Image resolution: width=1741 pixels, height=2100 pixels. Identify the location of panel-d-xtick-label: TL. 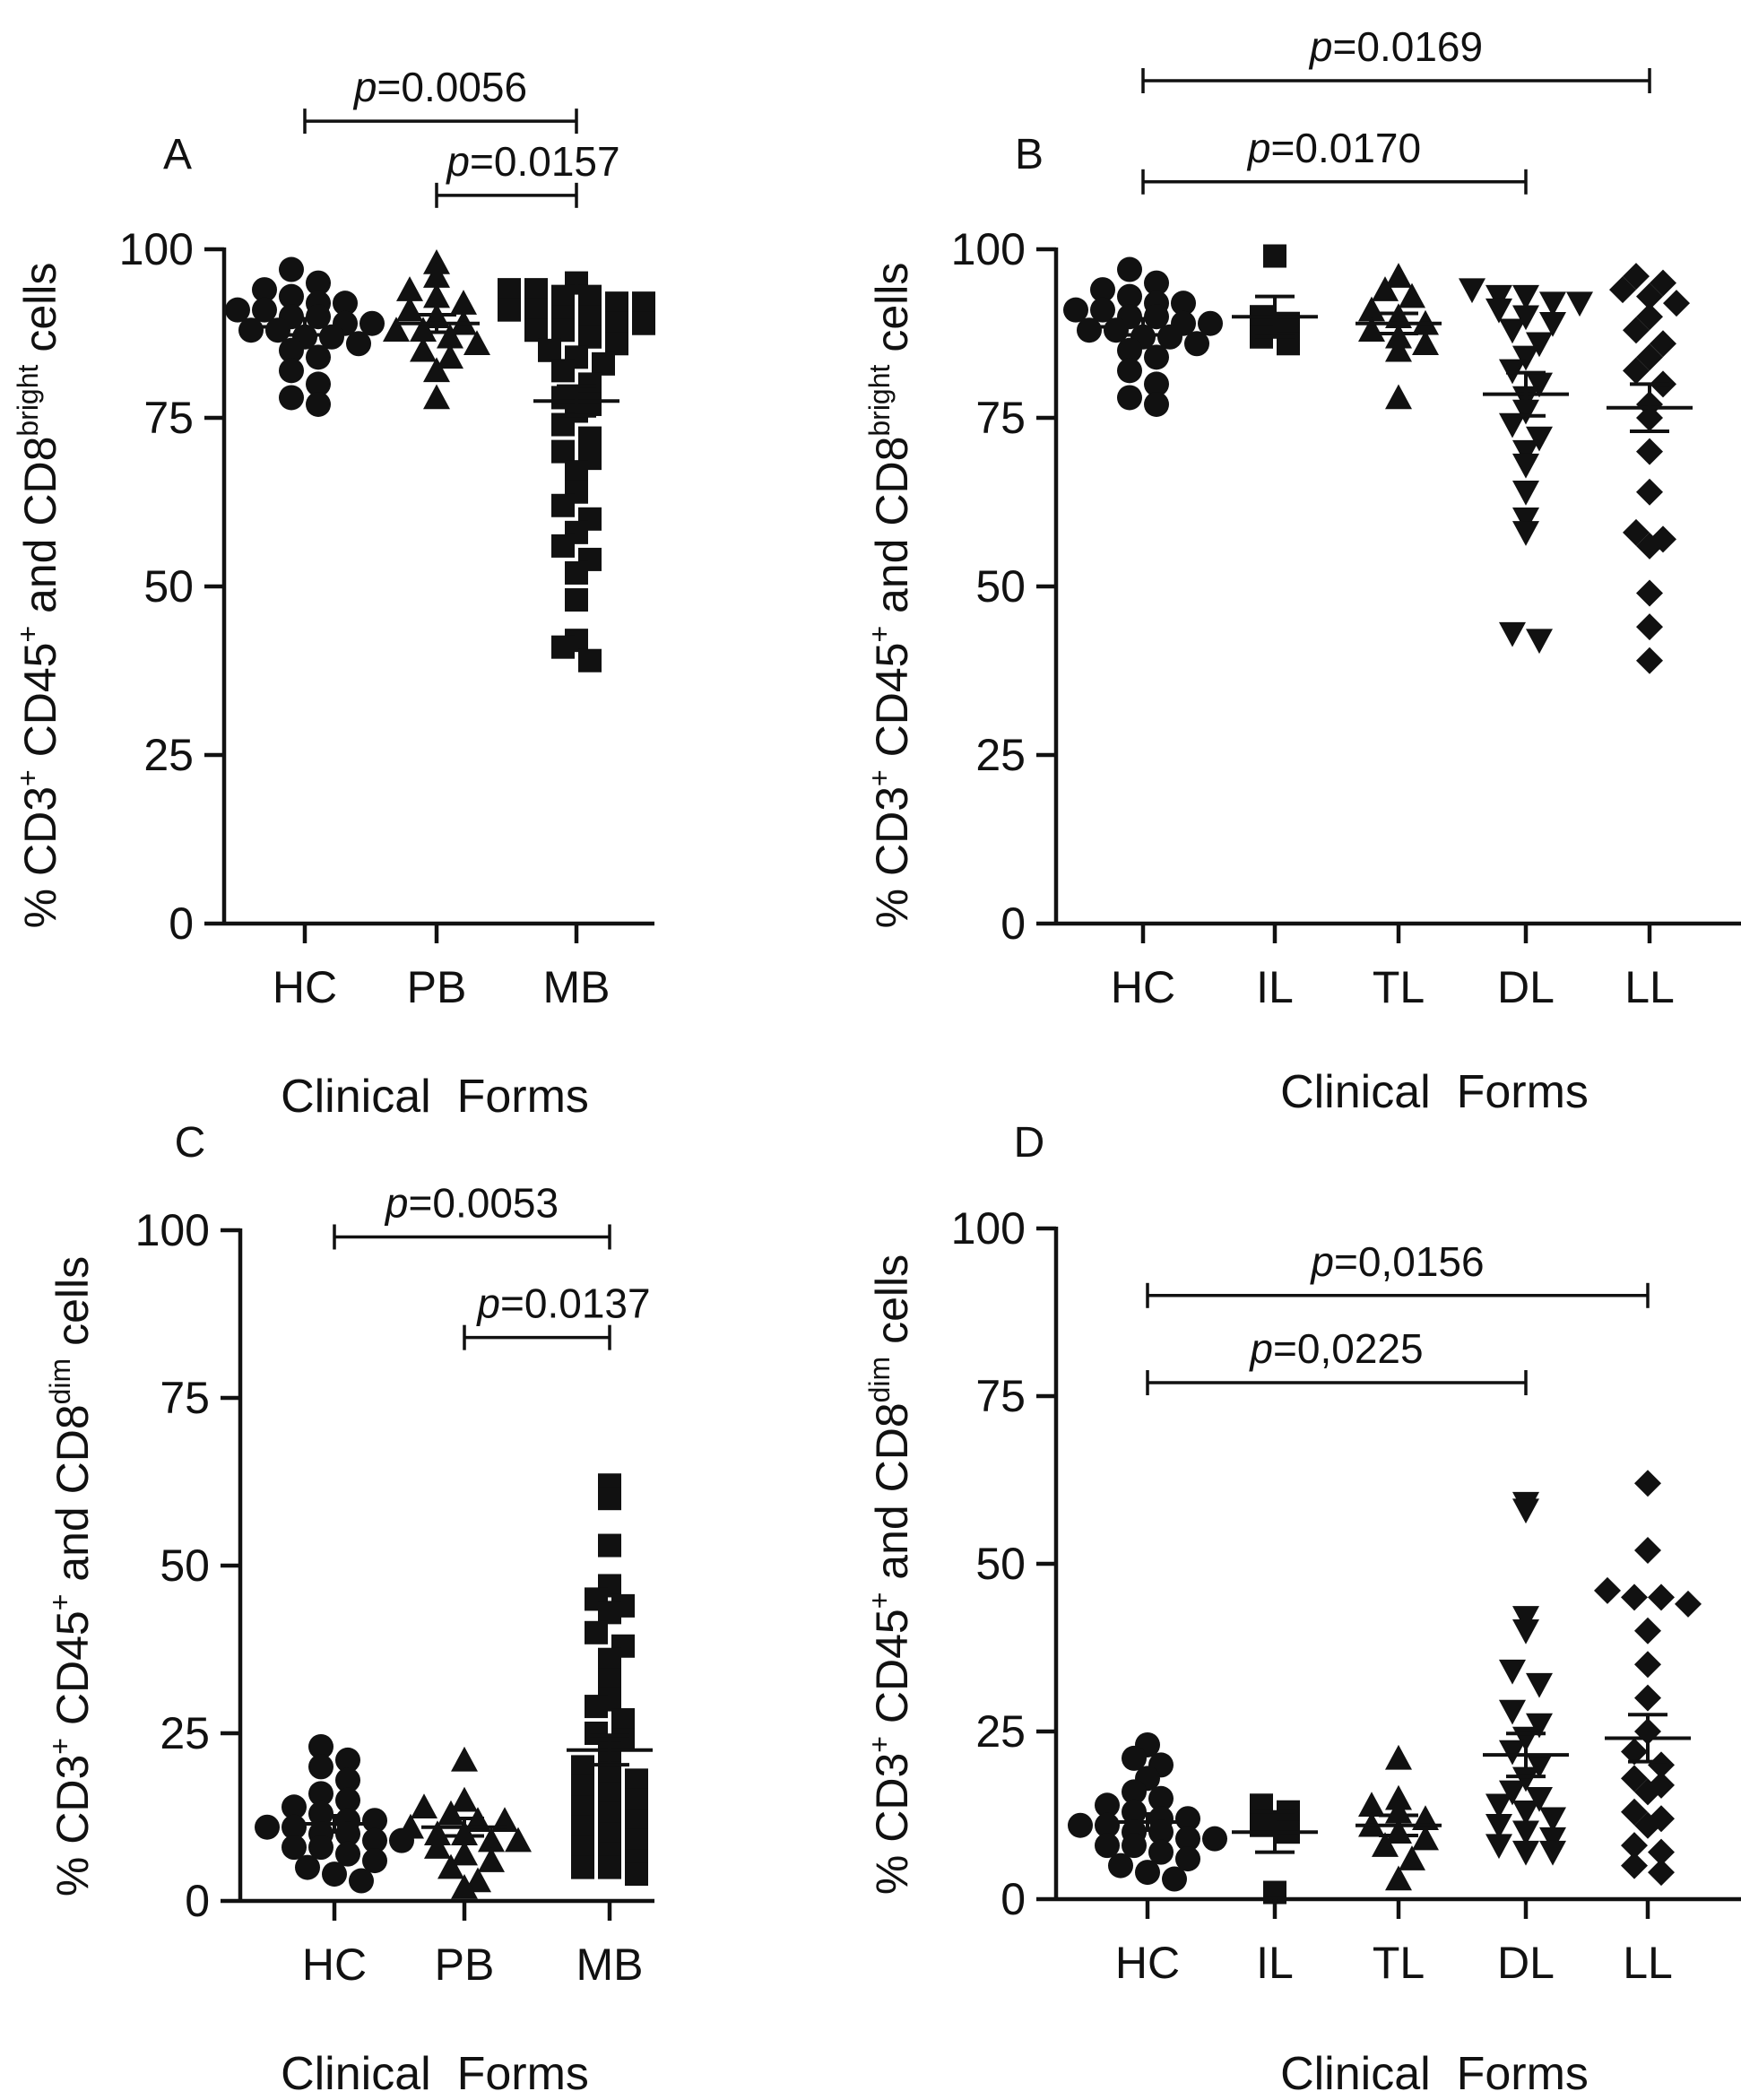
(1399, 1963).